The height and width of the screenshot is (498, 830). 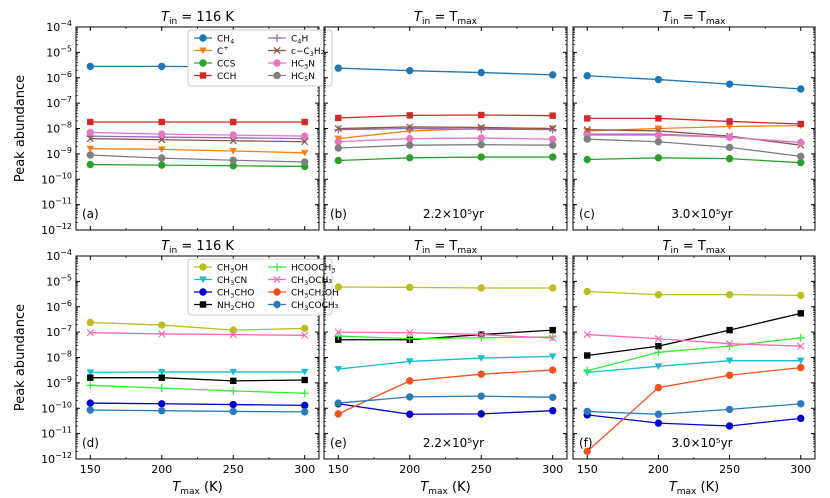 I want to click on y-tick-exp: −6, so click(x=66, y=303).